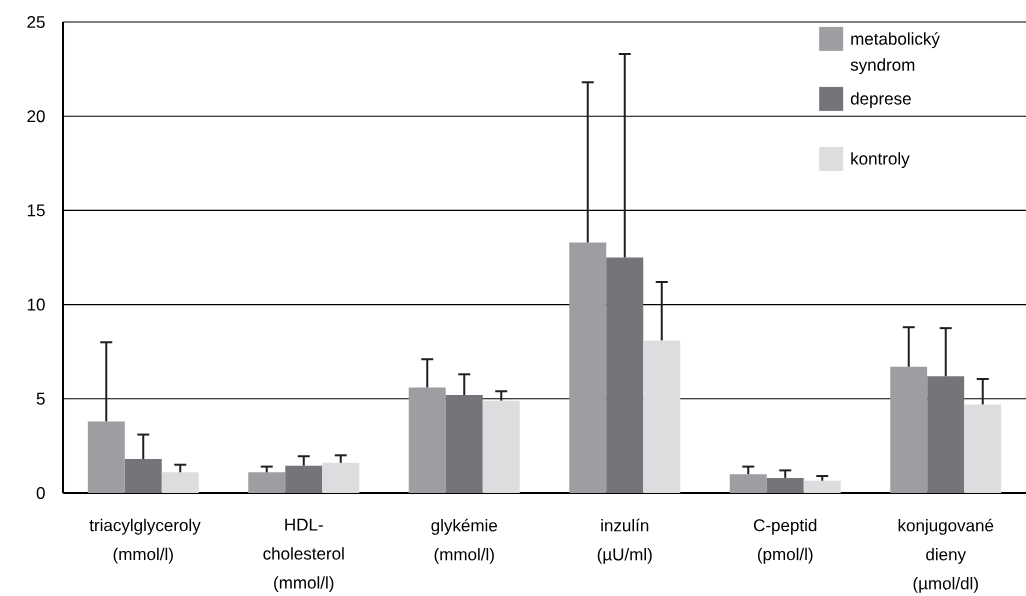  What do you see at coordinates (145, 541) in the screenshot?
I see `x-tick-label: triacylglyceroly (mmol/l)` at bounding box center [145, 541].